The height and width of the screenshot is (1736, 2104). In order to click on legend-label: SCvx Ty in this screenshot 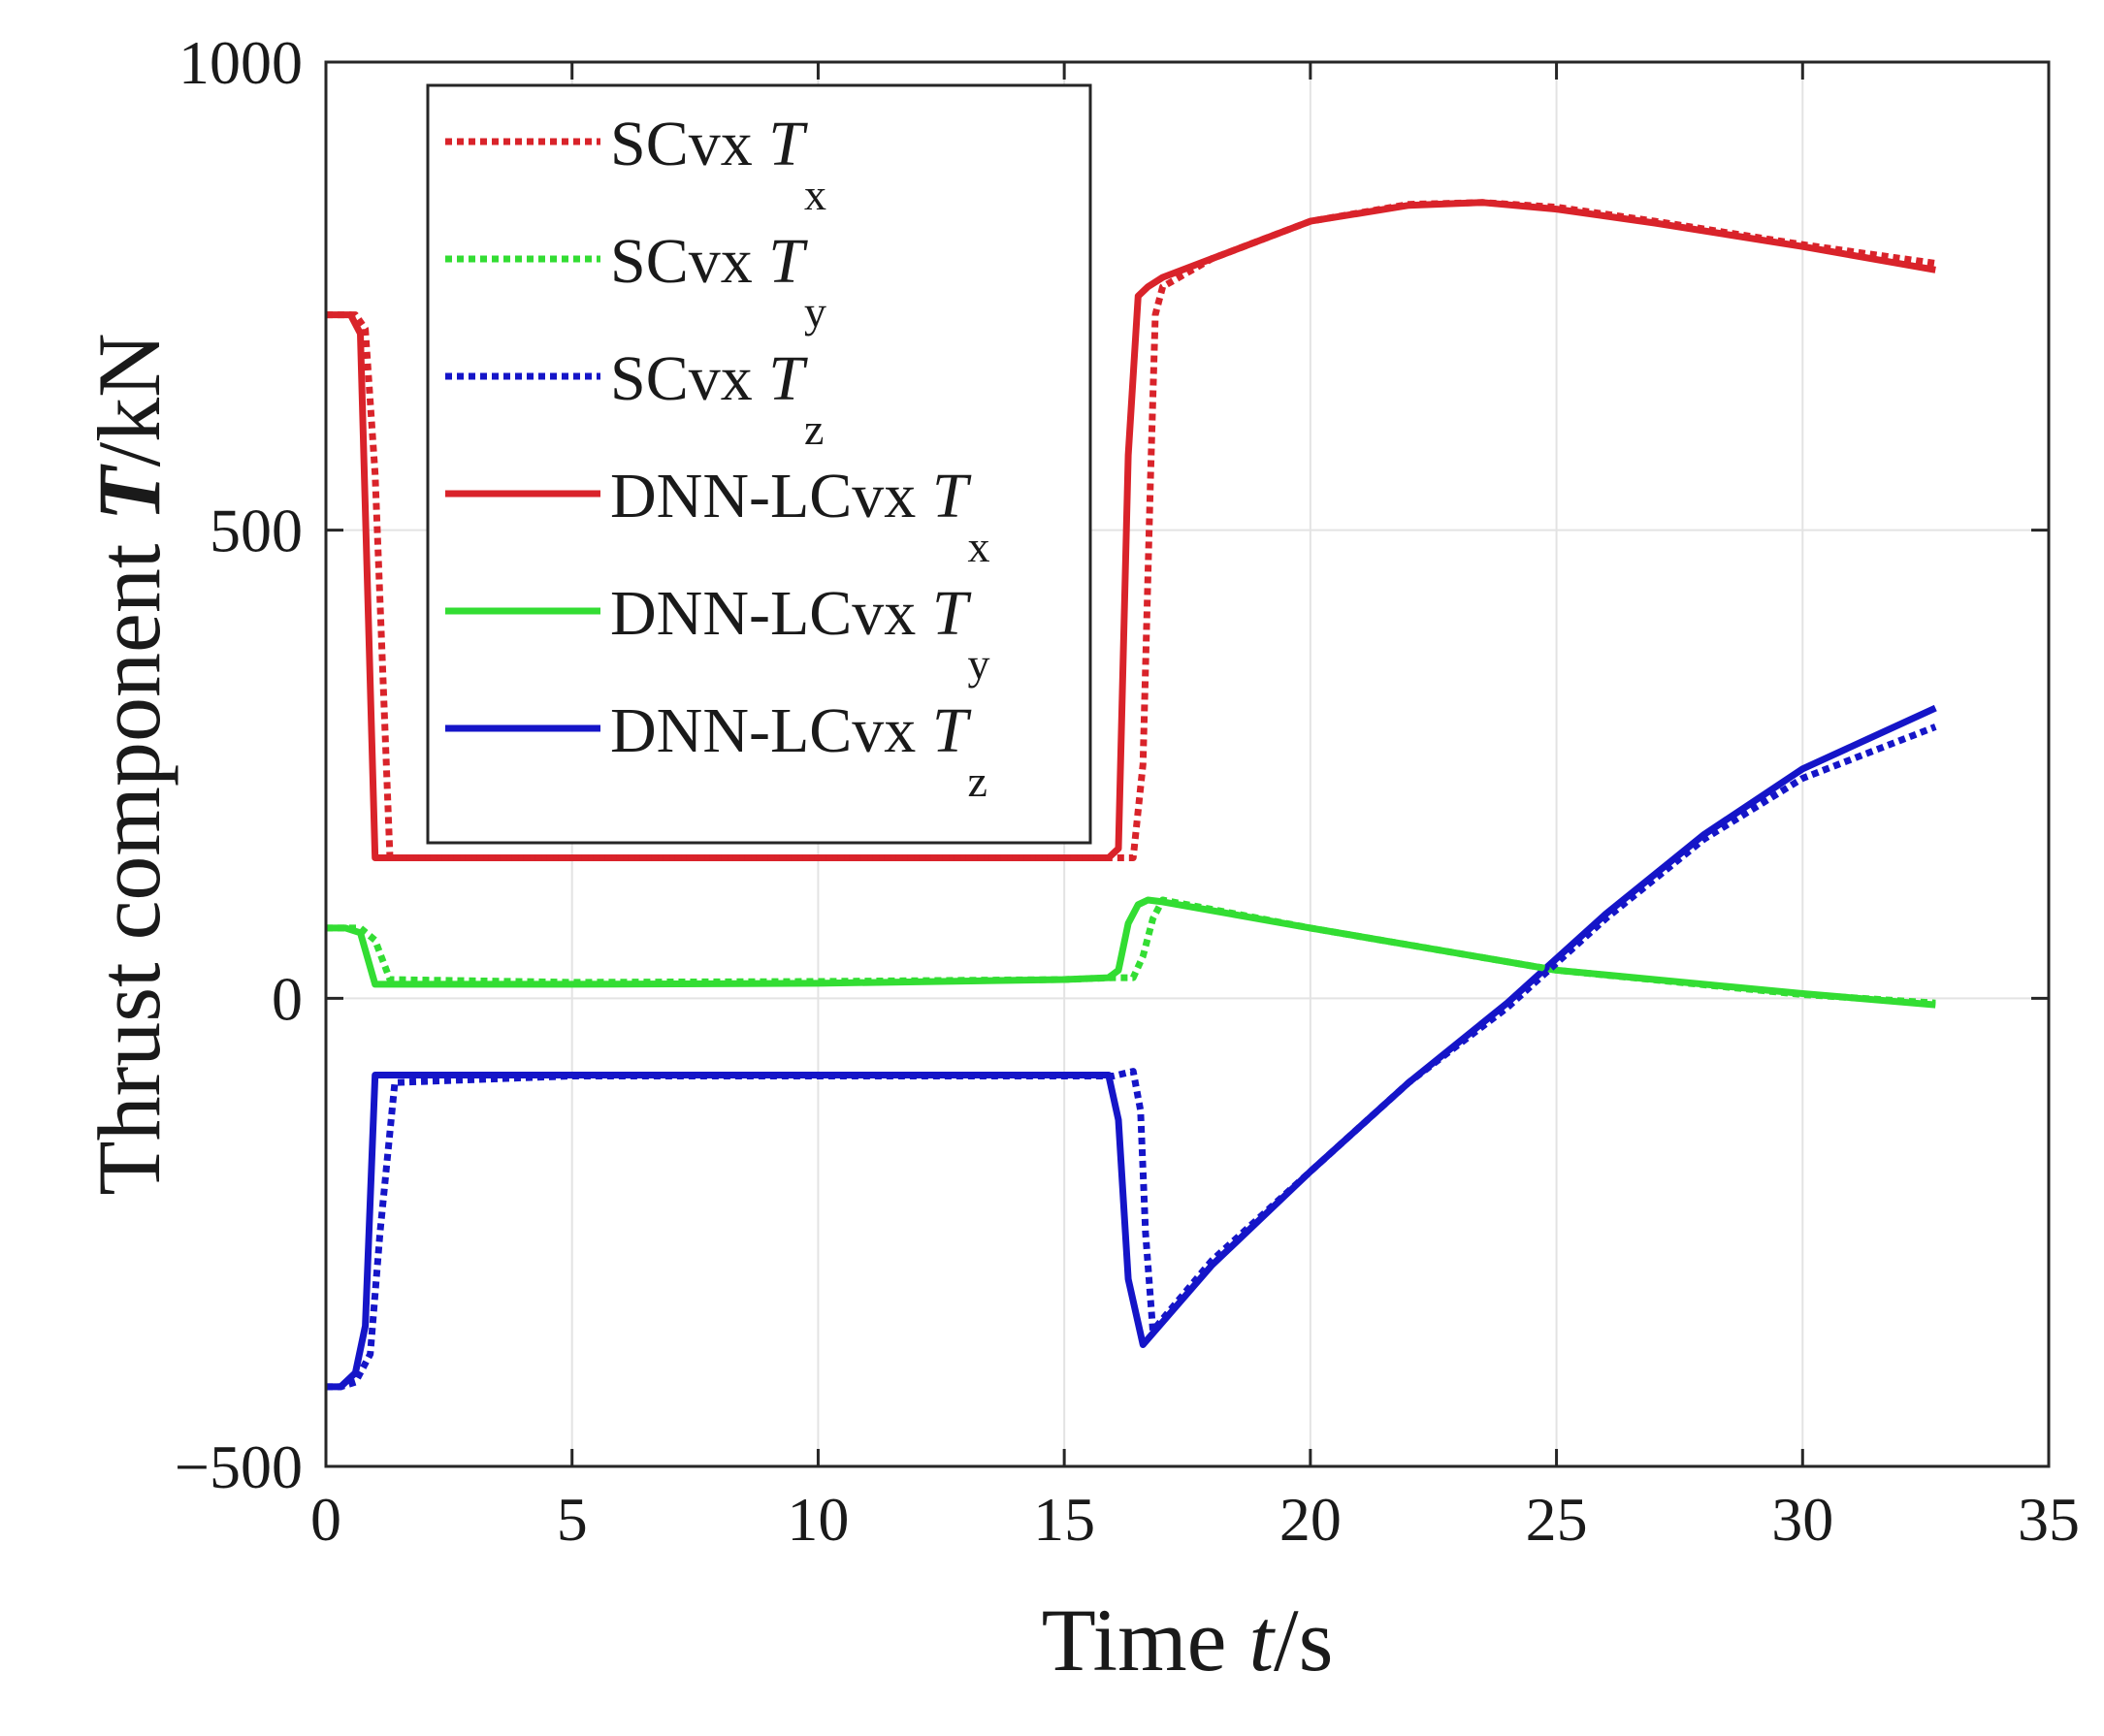, I will do `click(718, 281)`.